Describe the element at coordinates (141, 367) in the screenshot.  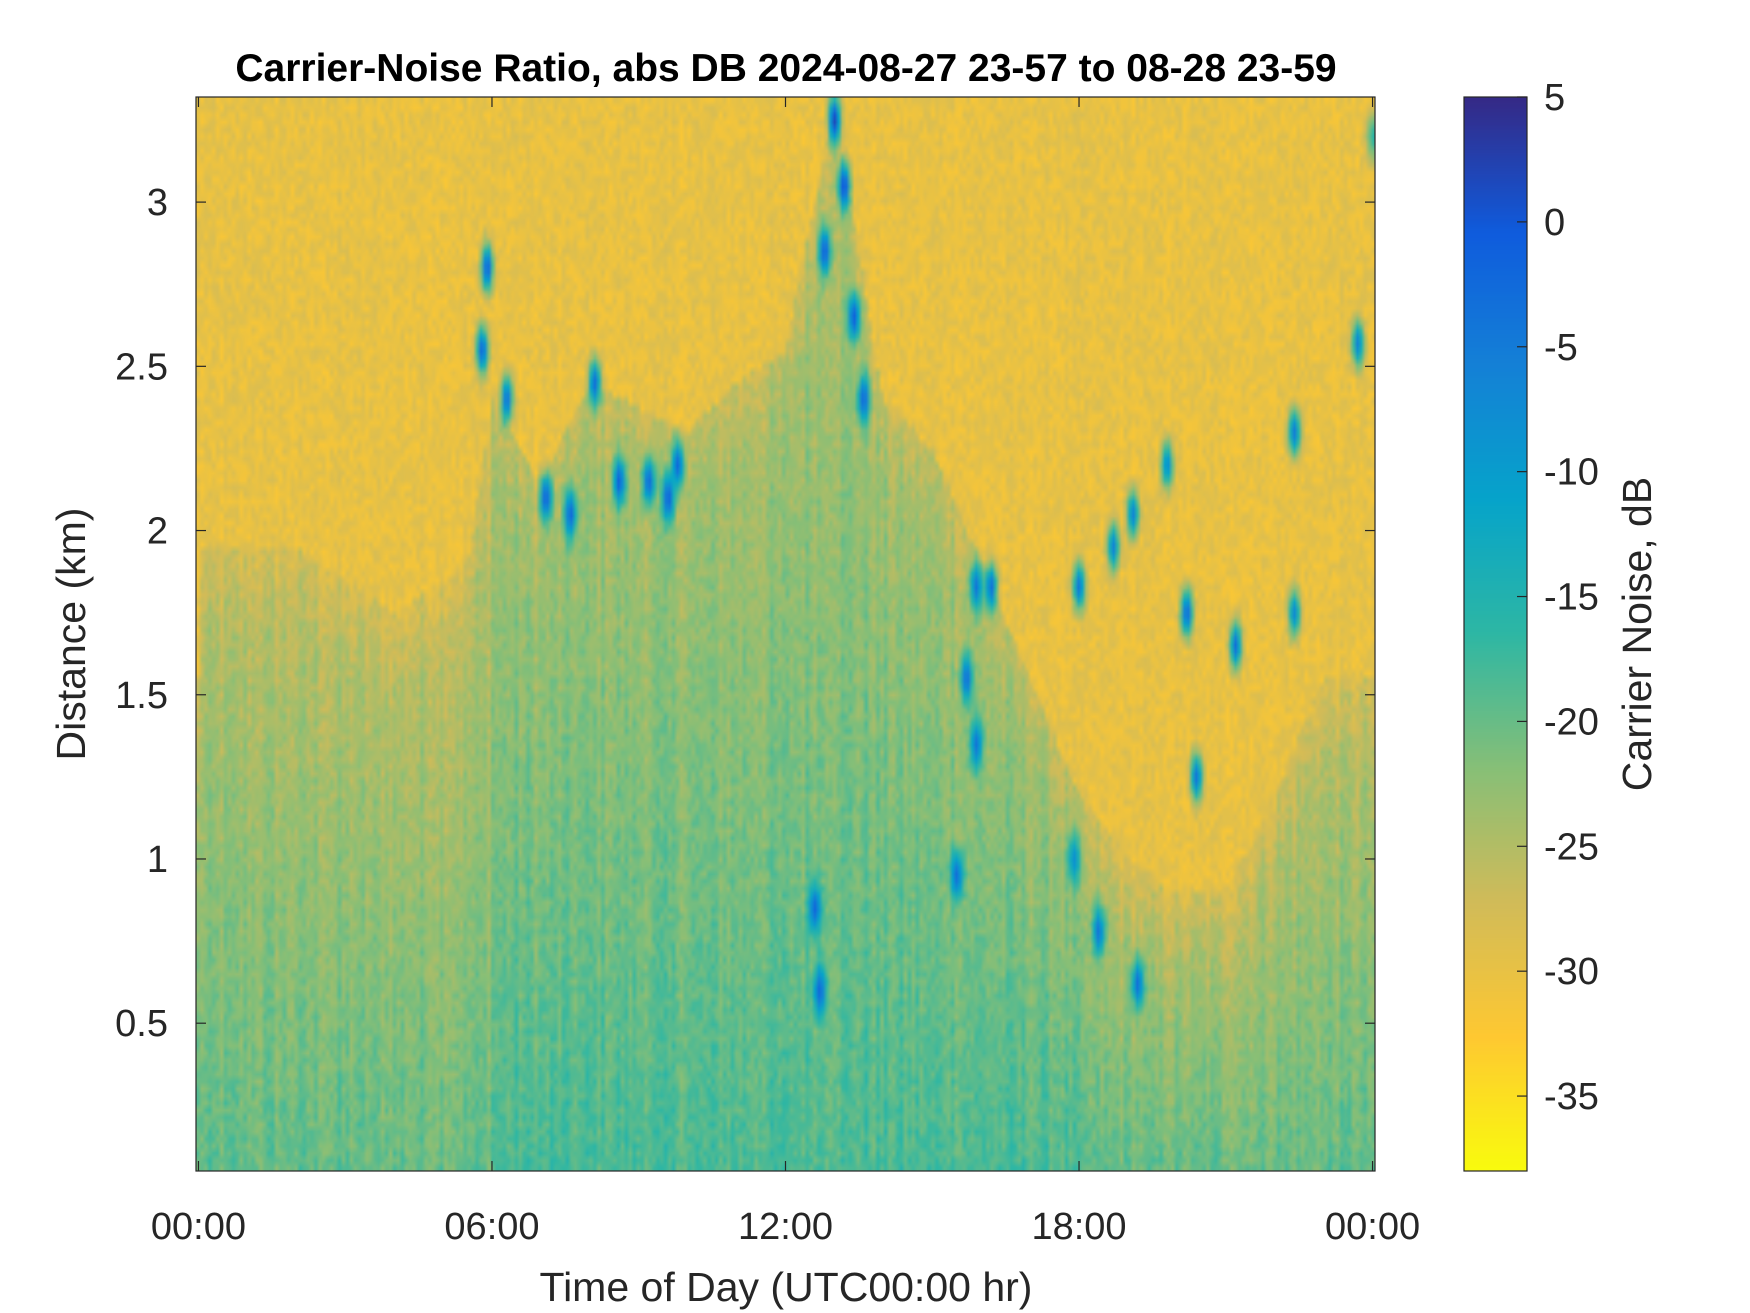
I see `y-tick-label: 2.5` at that location.